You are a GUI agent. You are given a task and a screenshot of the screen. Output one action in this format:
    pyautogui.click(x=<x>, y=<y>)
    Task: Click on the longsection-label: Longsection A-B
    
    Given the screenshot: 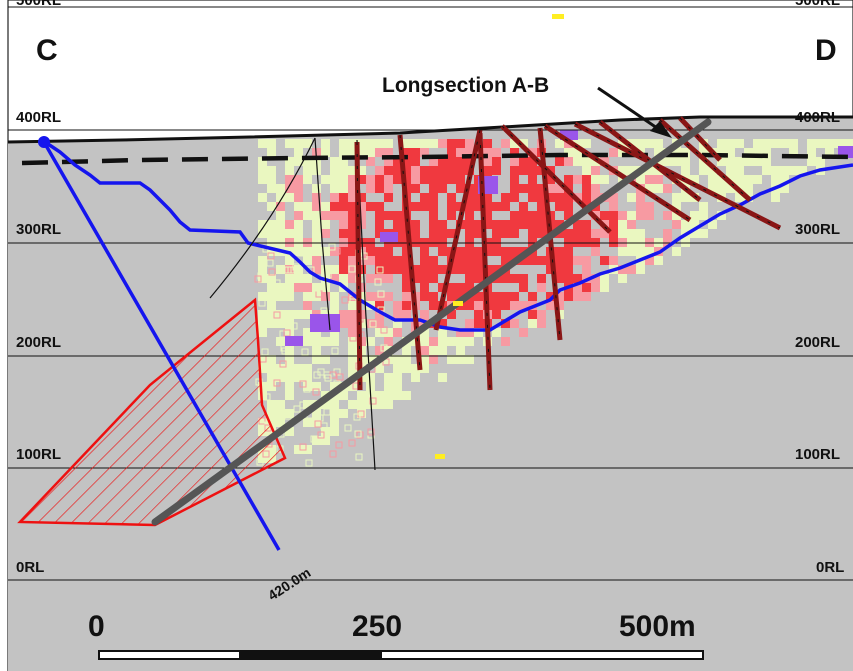 What is the action you would take?
    pyautogui.click(x=465, y=85)
    